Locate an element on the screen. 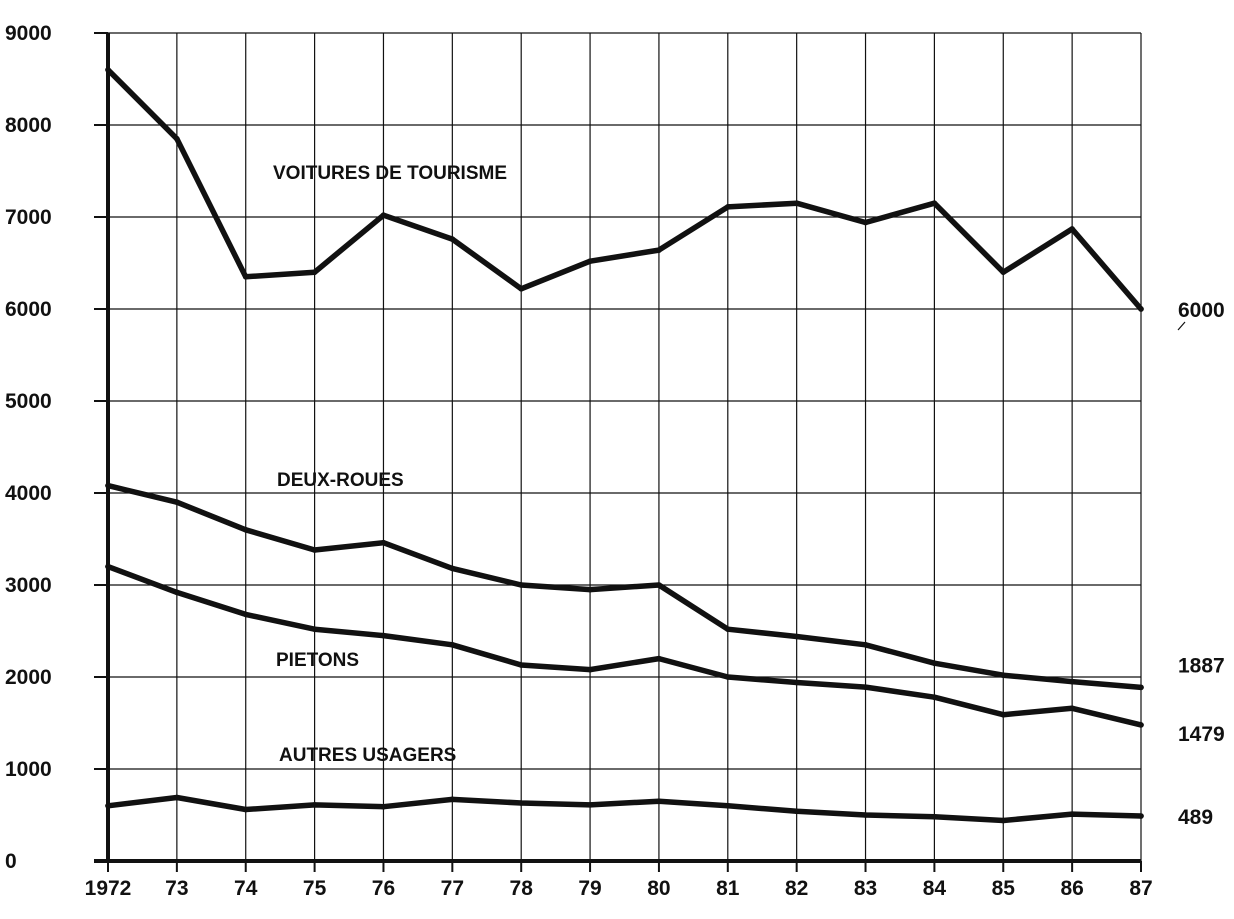 The height and width of the screenshot is (919, 1234). y-tick-label: 1000 is located at coordinates (28, 769).